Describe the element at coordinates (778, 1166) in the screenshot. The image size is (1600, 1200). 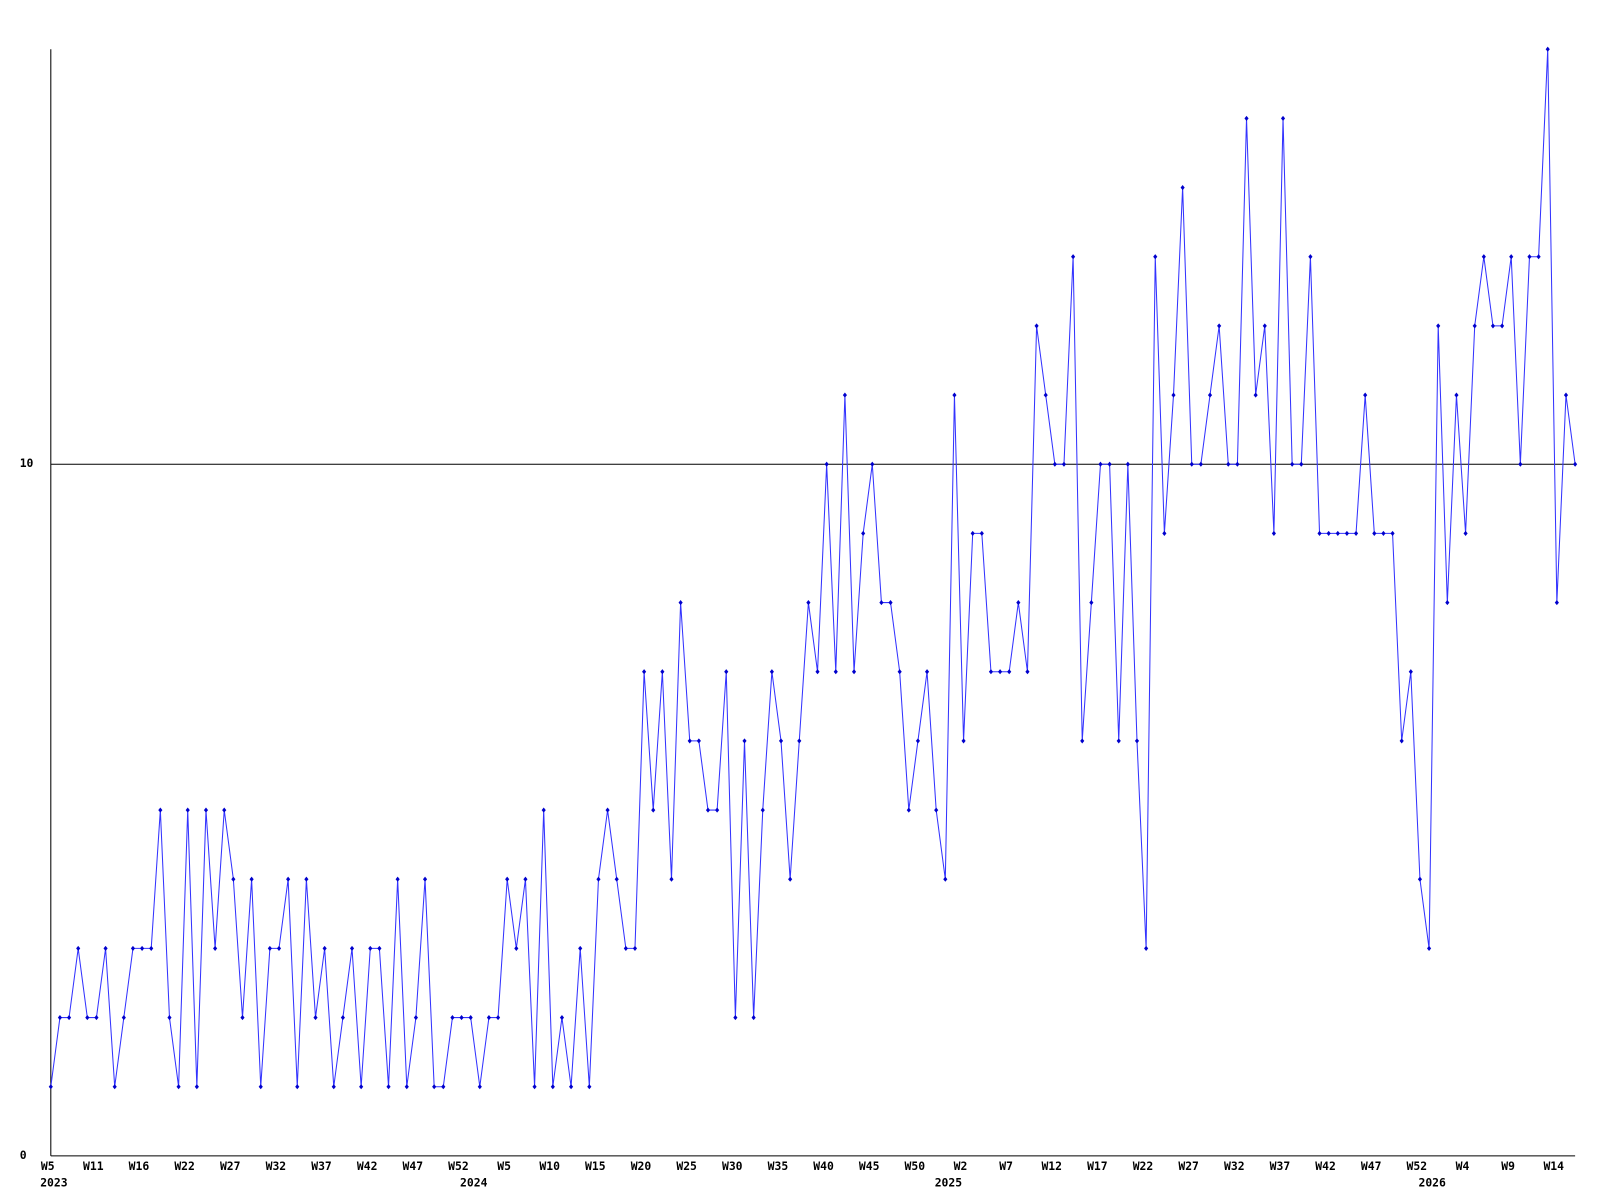
I see `x-tick-label: W35` at that location.